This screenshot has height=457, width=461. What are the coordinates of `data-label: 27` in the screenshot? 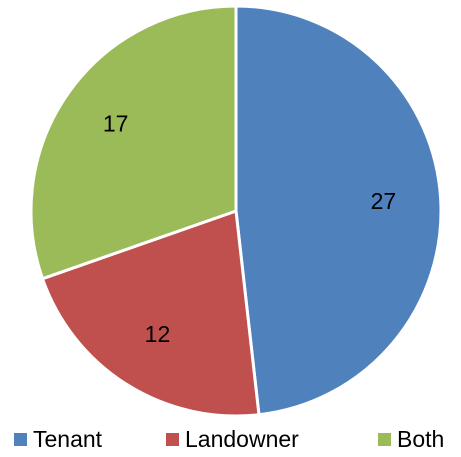 It's located at (384, 201).